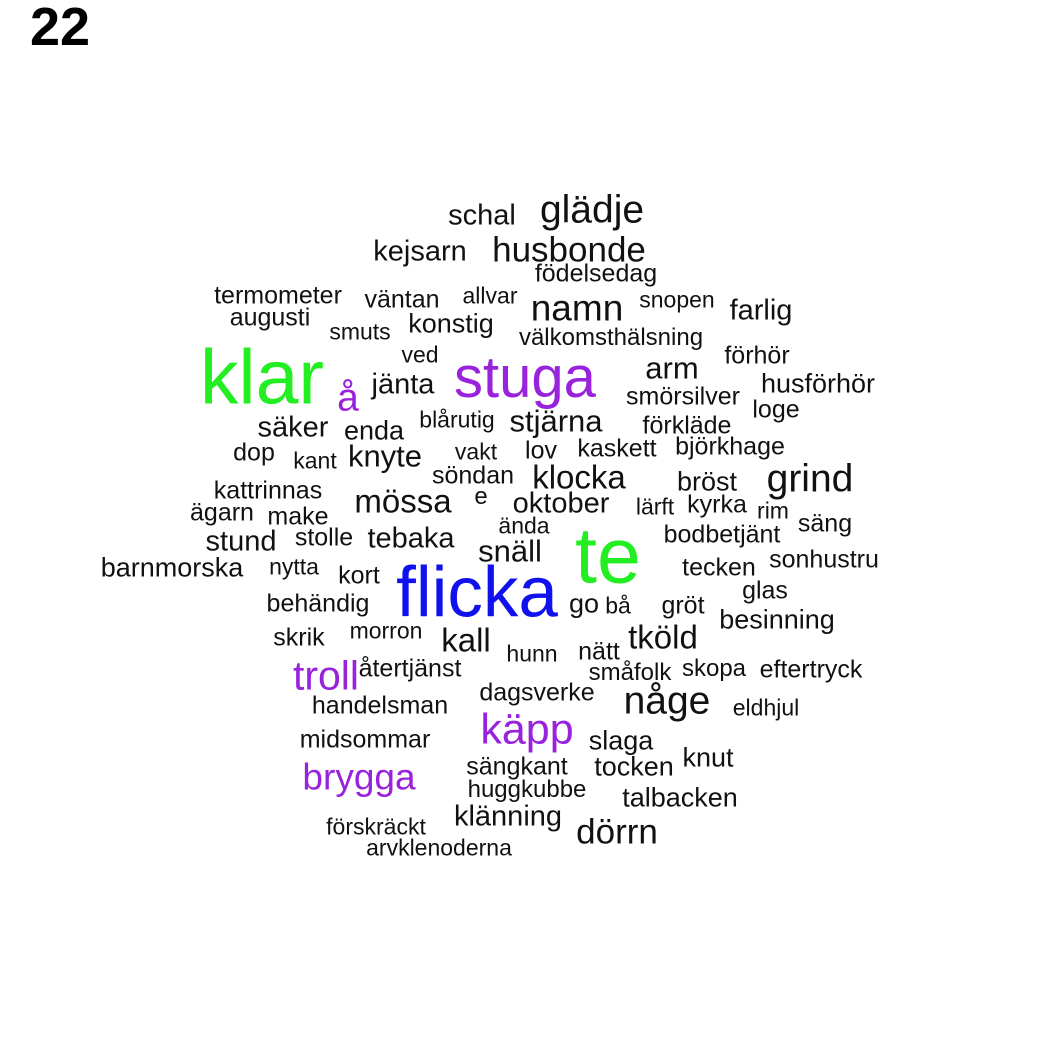 This screenshot has height=1050, width=1050. Describe the element at coordinates (525, 377) in the screenshot. I see `word-18: stuga` at that location.